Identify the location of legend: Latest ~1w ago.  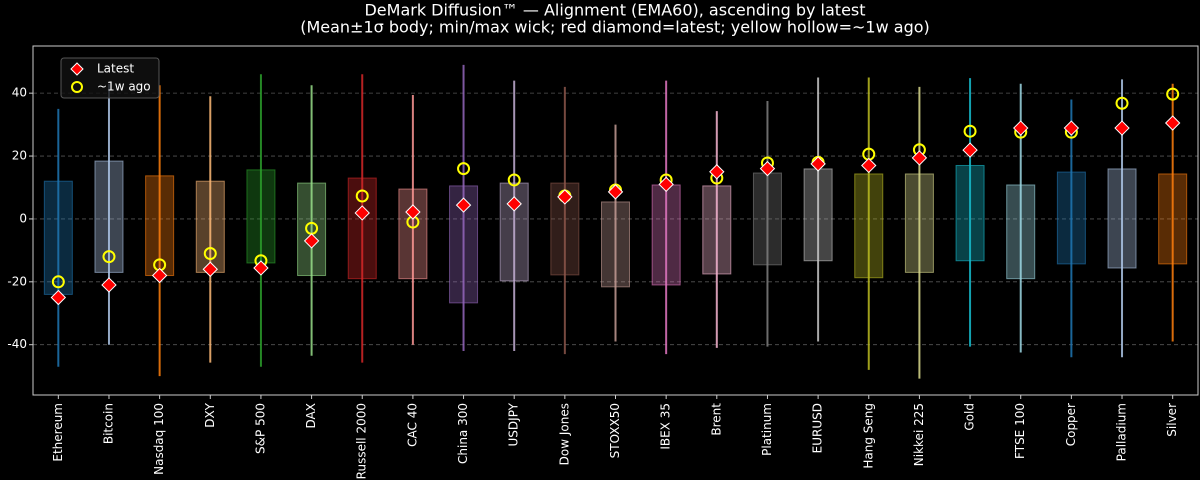
(110, 78).